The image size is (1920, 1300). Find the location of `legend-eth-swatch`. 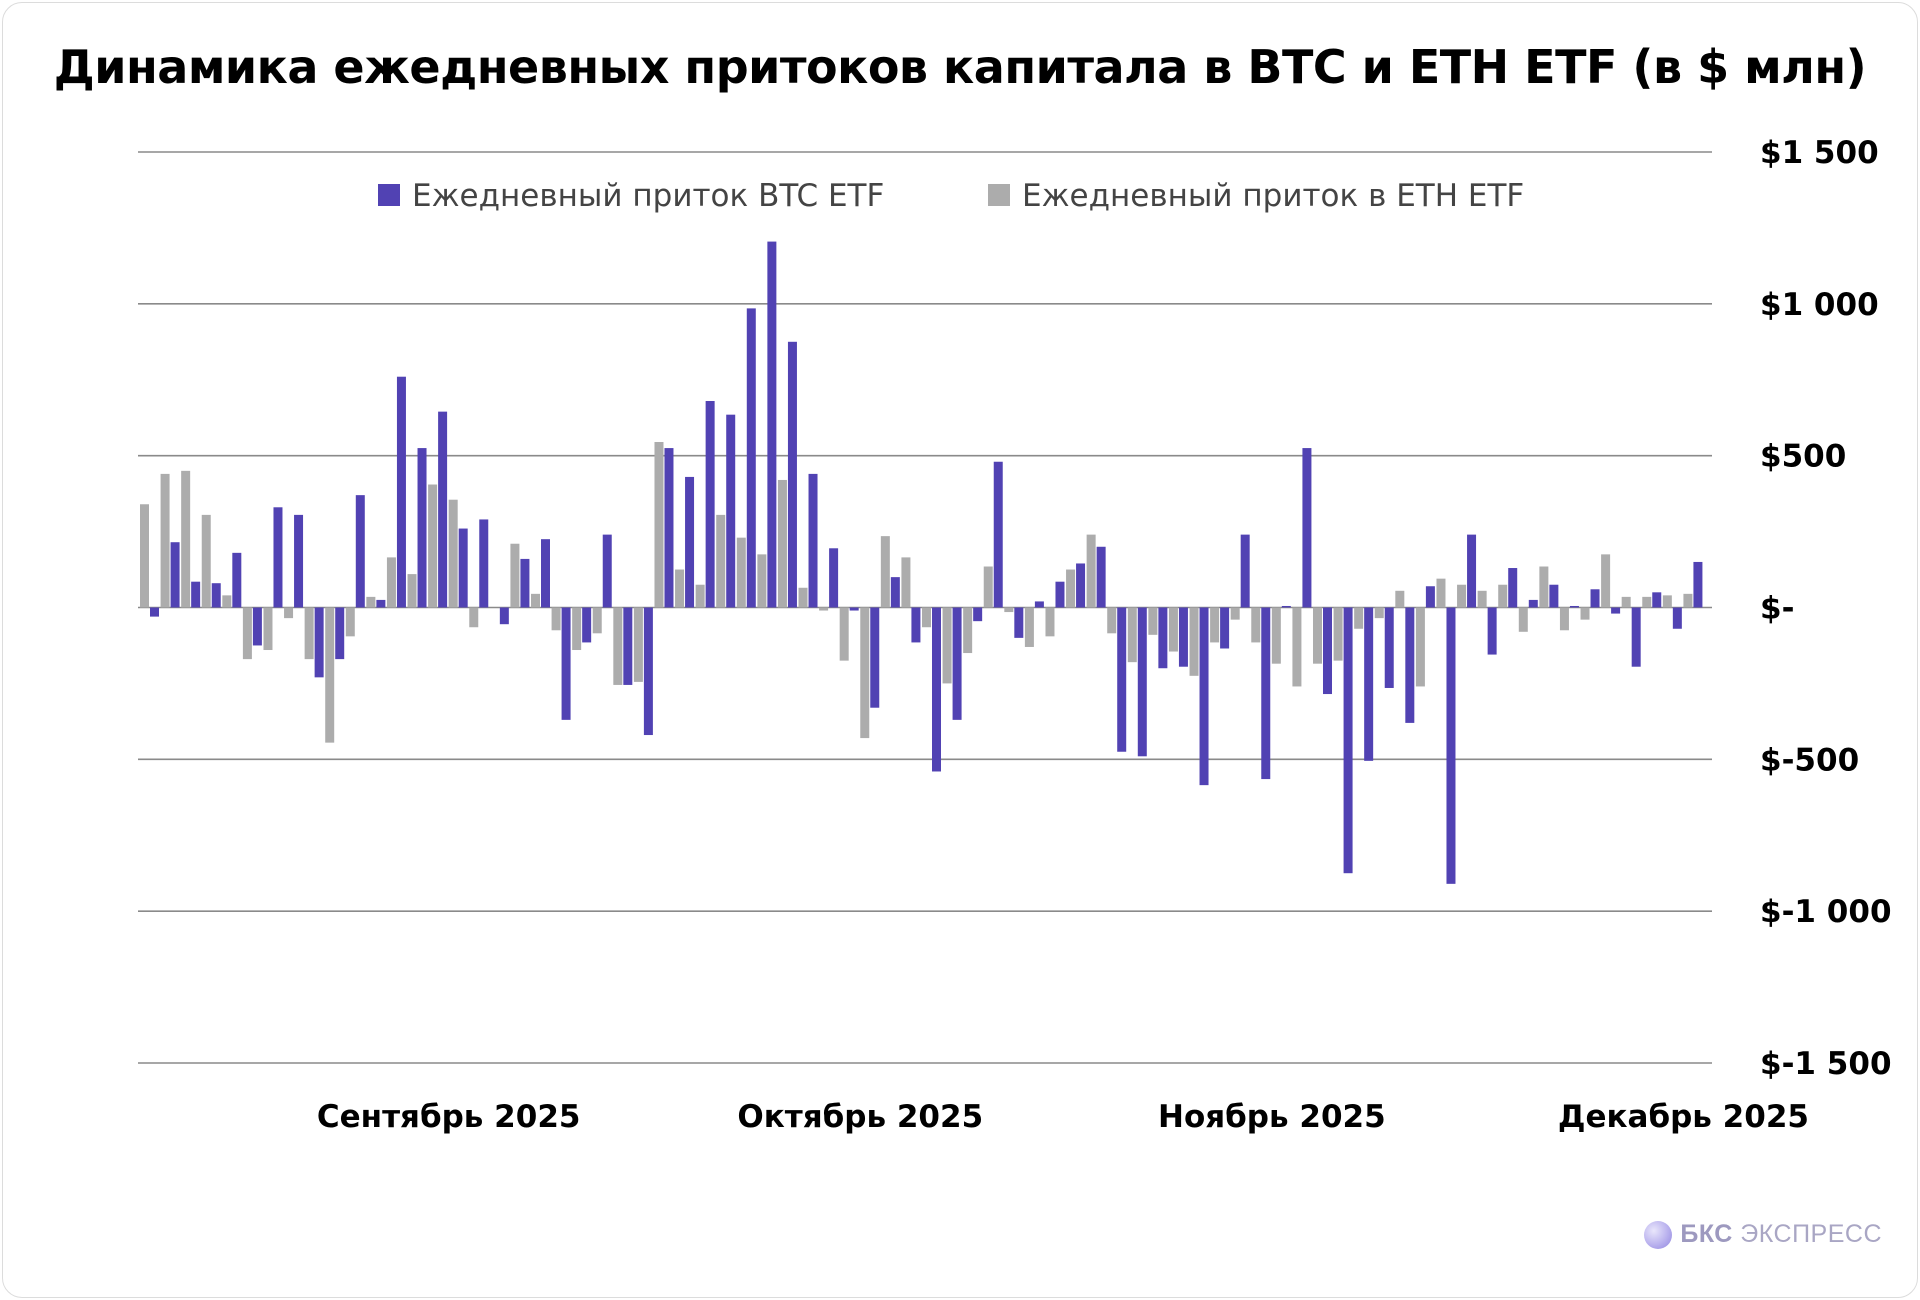

legend-eth-swatch is located at coordinates (999, 195).